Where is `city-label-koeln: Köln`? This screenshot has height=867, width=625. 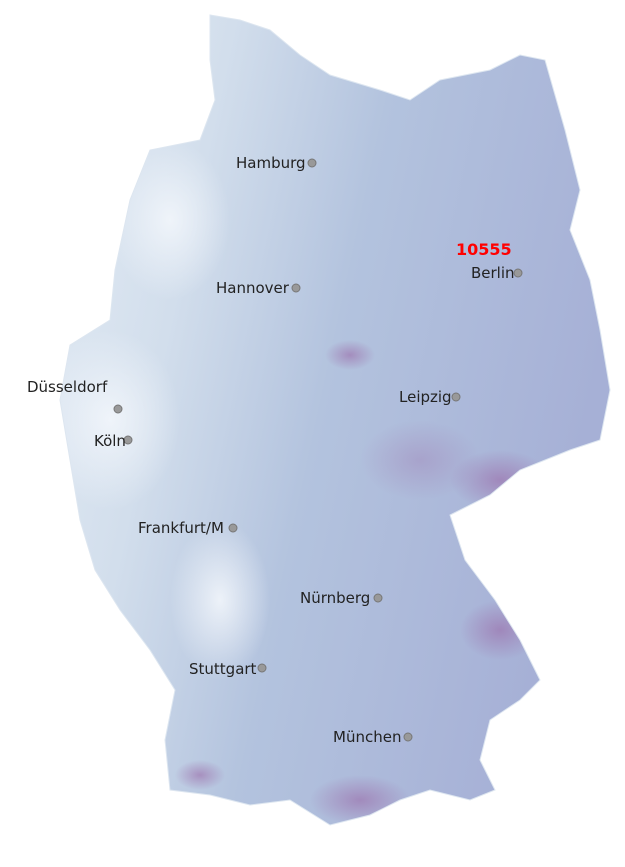
city-label-koeln: Köln is located at coordinates (110, 441).